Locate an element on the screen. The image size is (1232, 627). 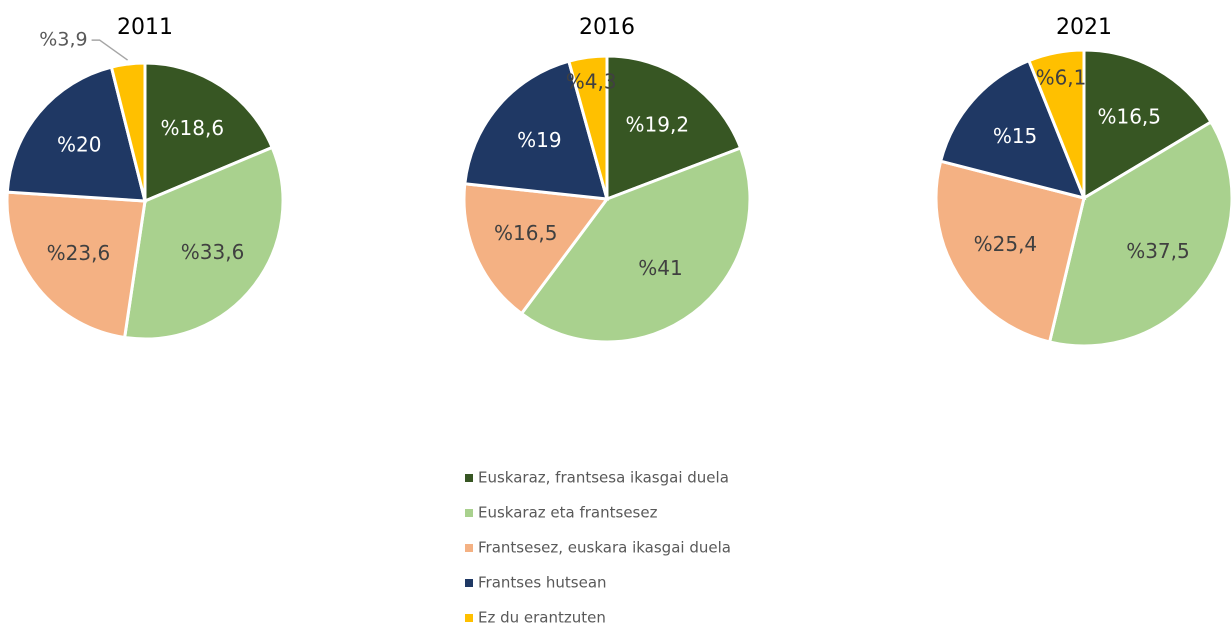
pie-title: 2011 is located at coordinates (145, 27).